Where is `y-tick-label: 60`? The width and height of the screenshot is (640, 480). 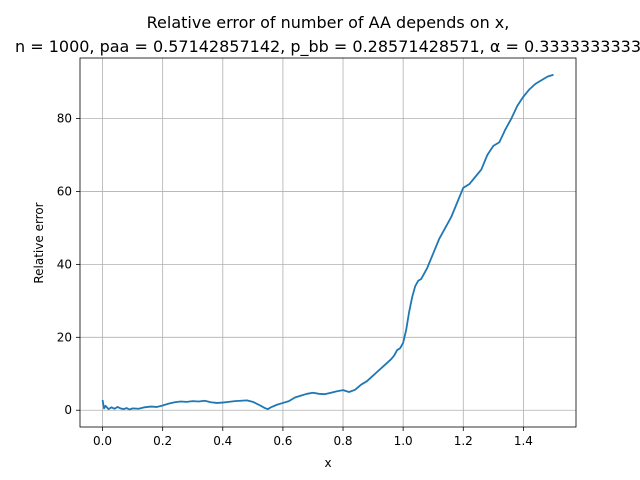 y-tick-label: 60 is located at coordinates (64, 191).